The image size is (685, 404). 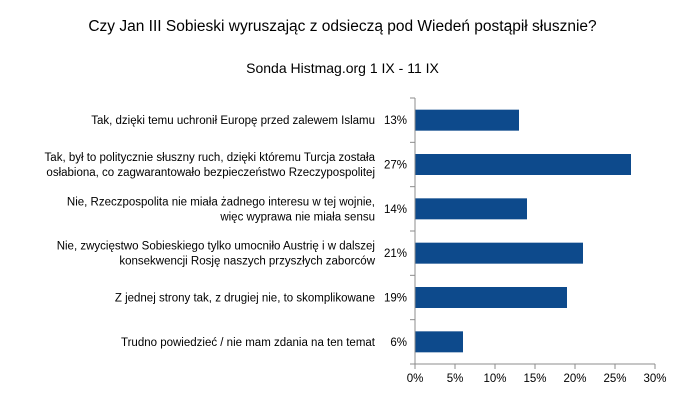 What do you see at coordinates (395, 299) in the screenshot?
I see `value-label-5: 19%` at bounding box center [395, 299].